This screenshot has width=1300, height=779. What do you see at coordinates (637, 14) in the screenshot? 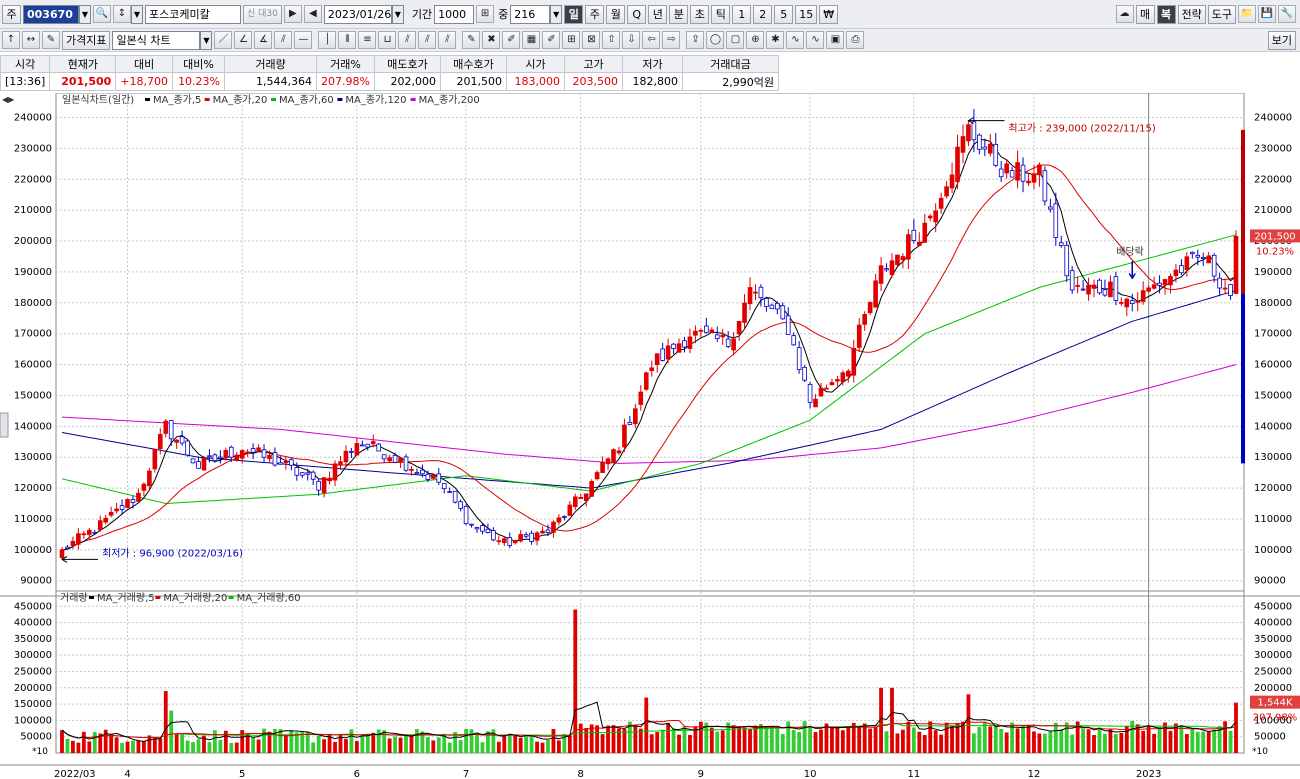
I see `period-button-3: Q` at bounding box center [637, 14].